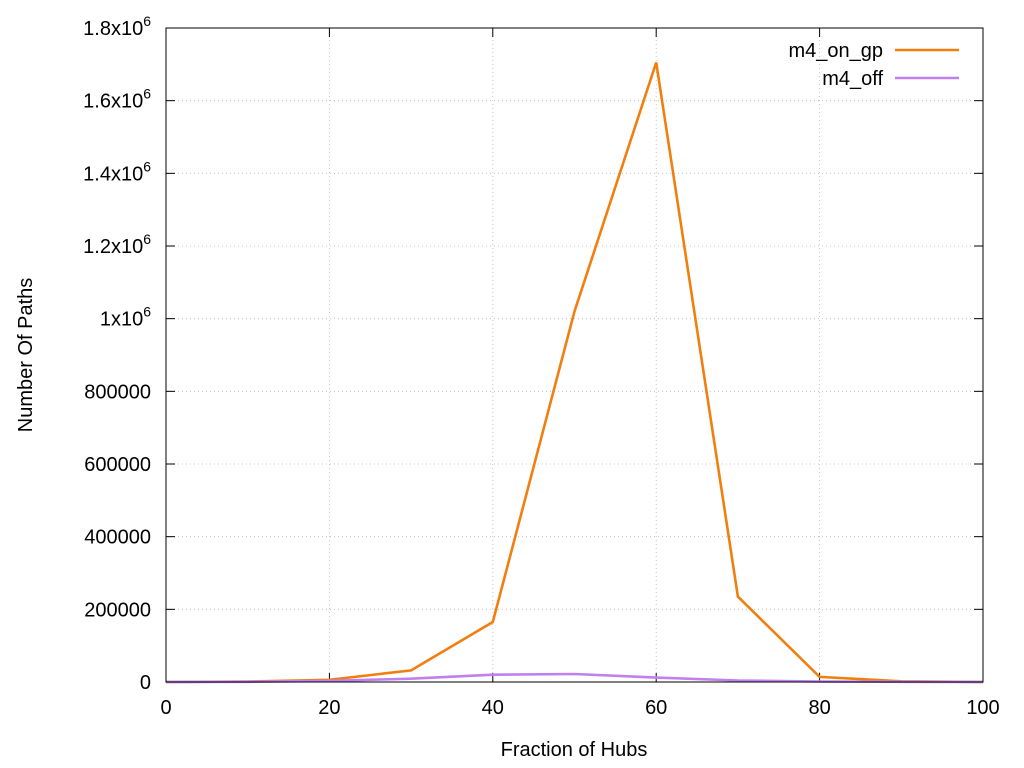 The image size is (1024, 768). Describe the element at coordinates (493, 708) in the screenshot. I see `x-tick-label: 40` at that location.